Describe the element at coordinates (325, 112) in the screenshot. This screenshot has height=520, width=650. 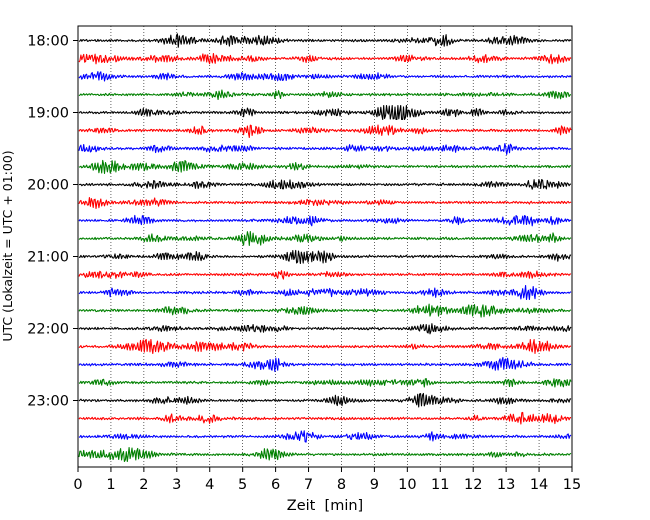
I see `trace-1900` at that location.